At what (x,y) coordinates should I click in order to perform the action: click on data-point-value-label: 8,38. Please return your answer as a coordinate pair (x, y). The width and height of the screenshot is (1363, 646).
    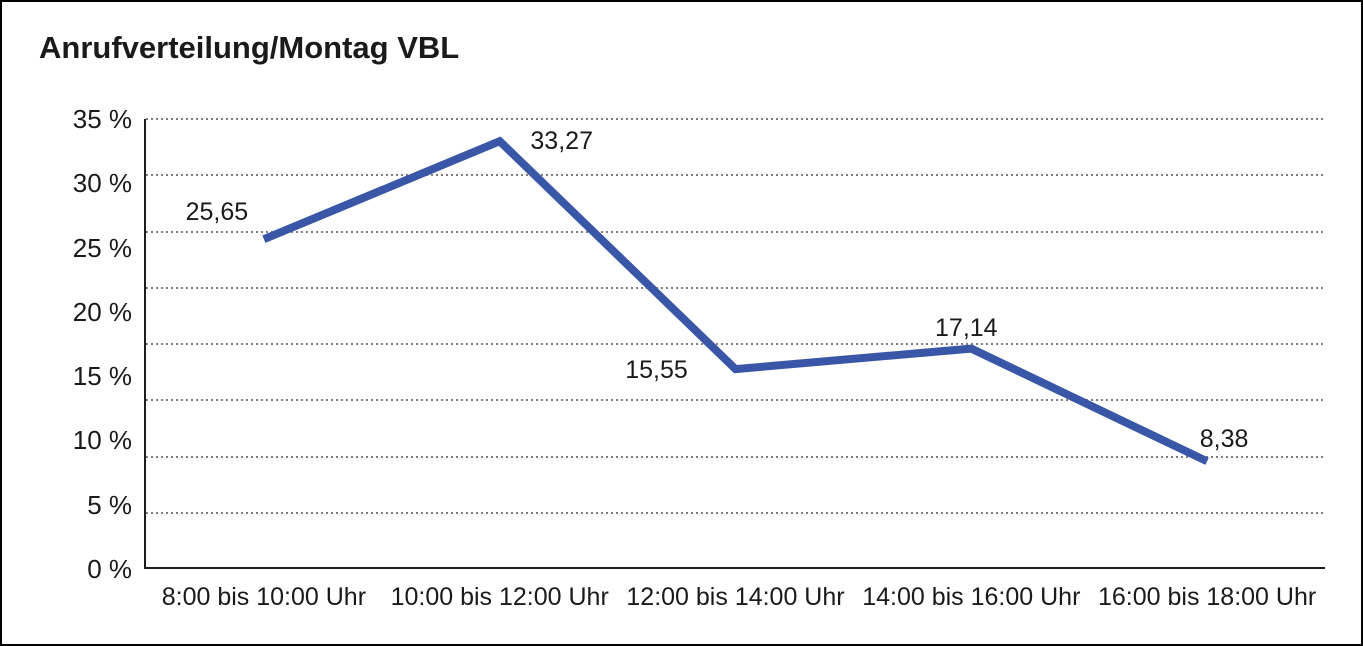
    Looking at the image, I should click on (1224, 439).